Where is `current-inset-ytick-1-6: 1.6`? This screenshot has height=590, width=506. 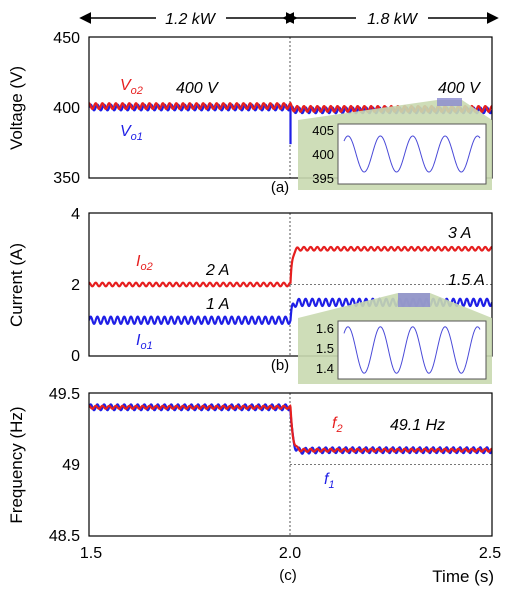 current-inset-ytick-1-6: 1.6 is located at coordinates (325, 328).